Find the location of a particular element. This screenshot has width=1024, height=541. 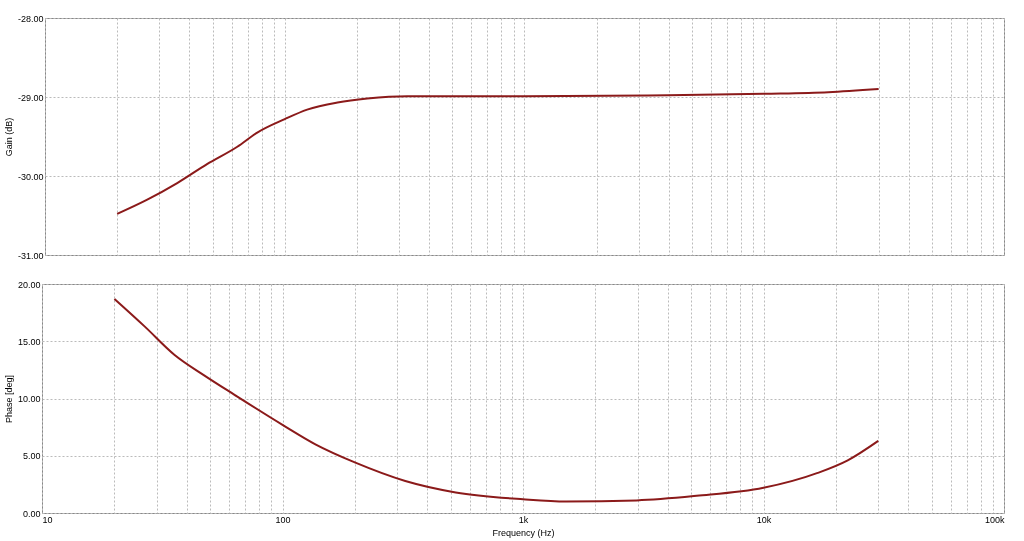

x-tick-label: 100 is located at coordinates (283, 519).